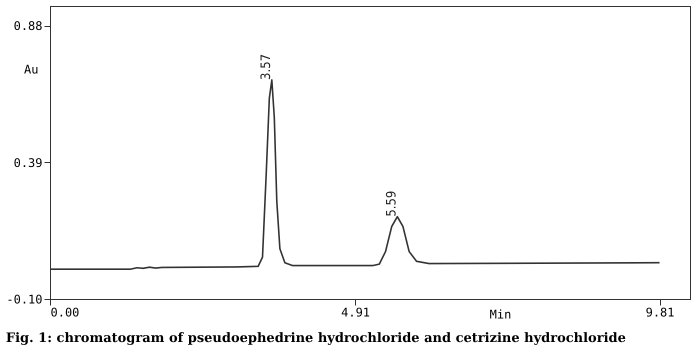 The width and height of the screenshot is (700, 350). I want to click on x-tick-label: 0.00, so click(65, 313).